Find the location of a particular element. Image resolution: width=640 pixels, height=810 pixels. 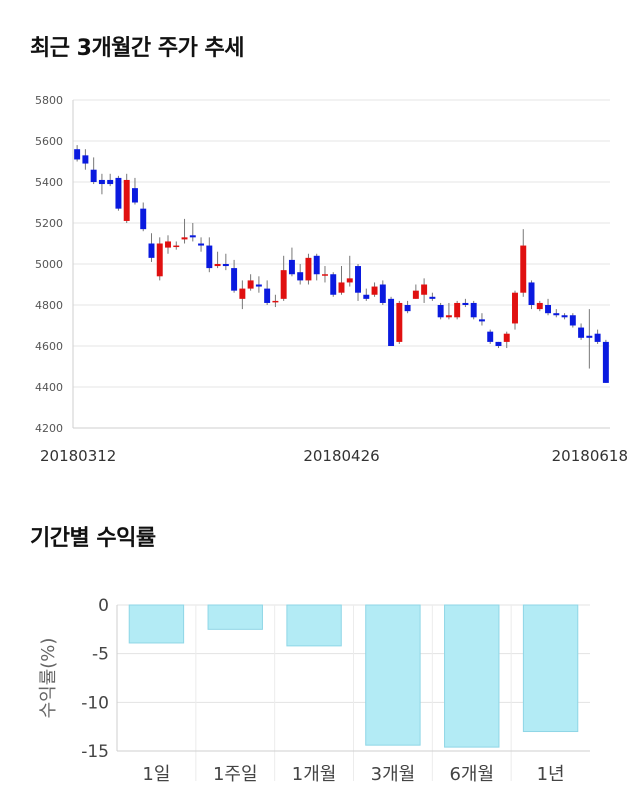

y-tick-label: -15 is located at coordinates (95, 752).